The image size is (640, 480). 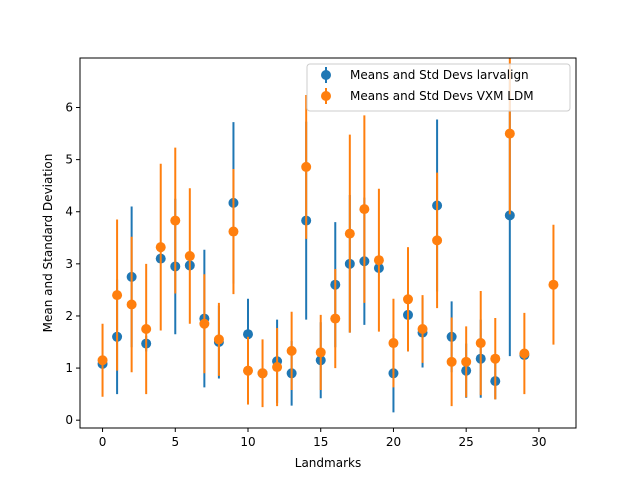 What do you see at coordinates (48, 243) in the screenshot?
I see `y-axis-label: Mean and Standard Deviation` at bounding box center [48, 243].